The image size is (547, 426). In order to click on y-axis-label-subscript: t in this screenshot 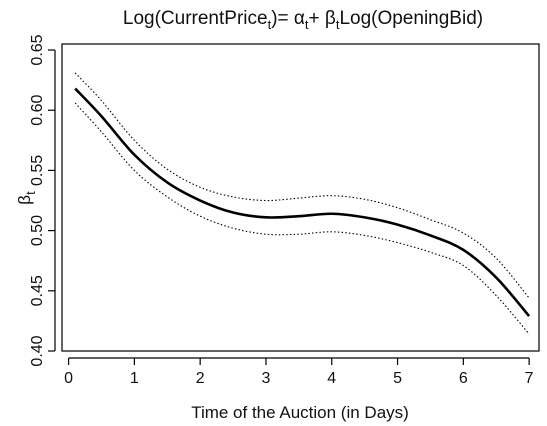, I will do `click(30, 193)`.